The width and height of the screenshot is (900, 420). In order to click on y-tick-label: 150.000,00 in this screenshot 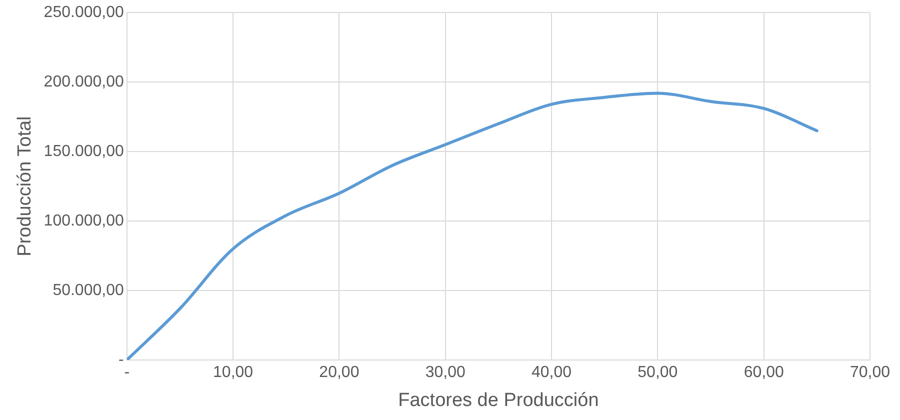, I will do `click(84, 151)`.